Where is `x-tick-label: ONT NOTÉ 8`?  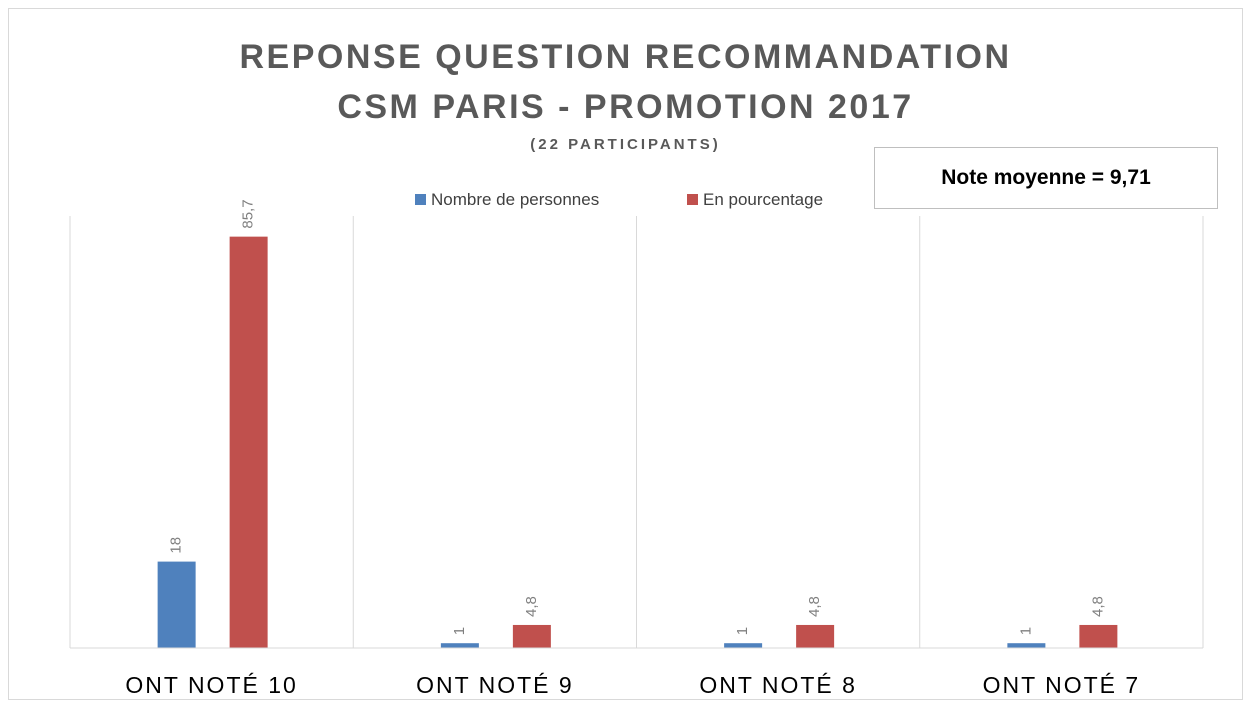
x-tick-label: ONT NOTÉ 8 is located at coordinates (778, 685).